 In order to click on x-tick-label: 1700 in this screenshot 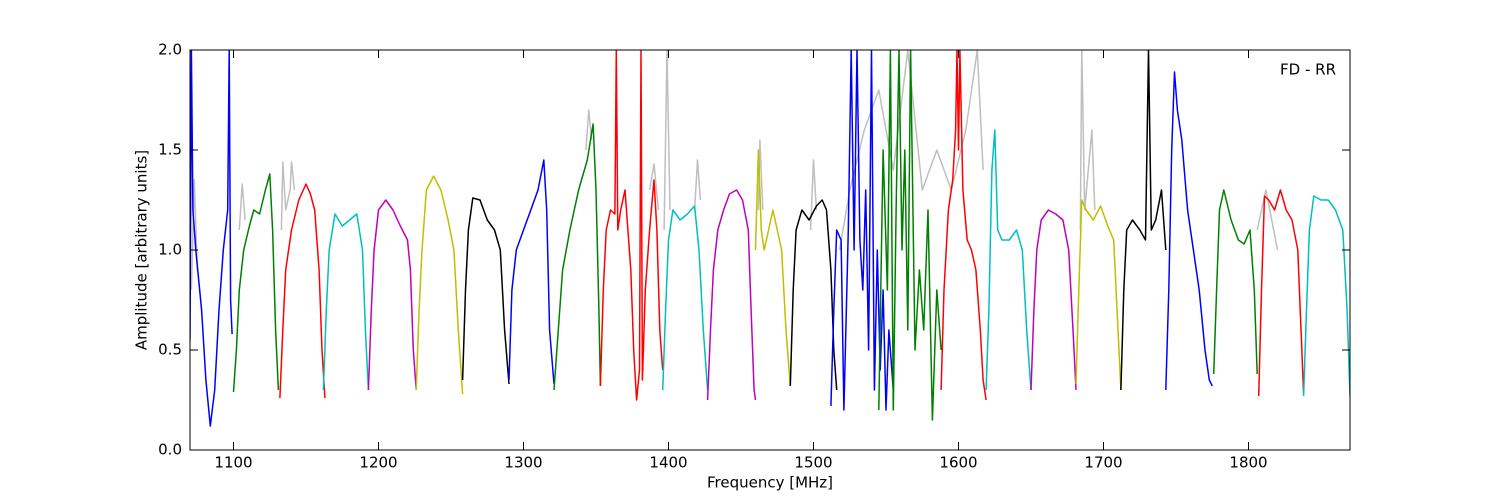, I will do `click(1103, 463)`.